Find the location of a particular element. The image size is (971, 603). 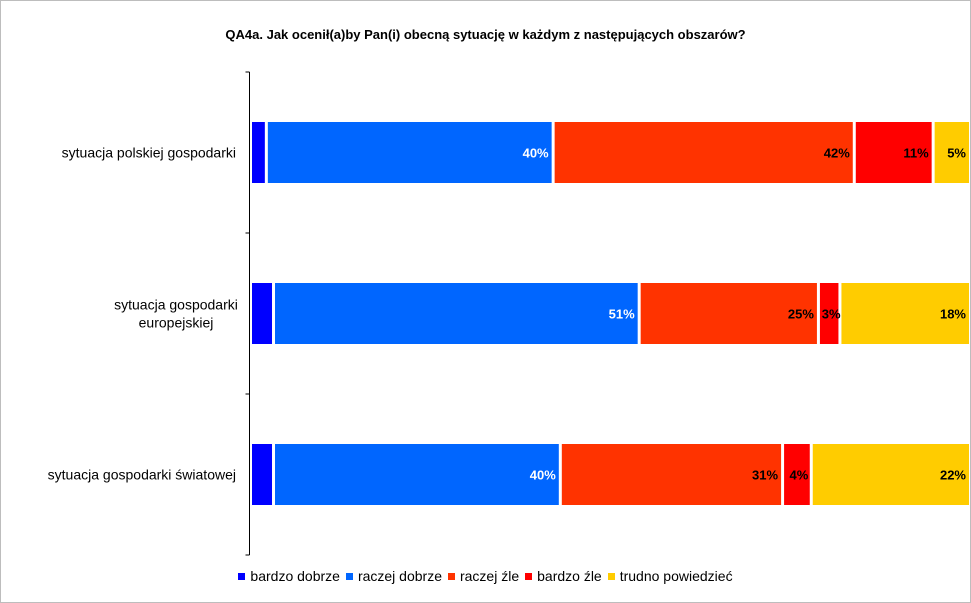

data-label: 18% is located at coordinates (953, 314).